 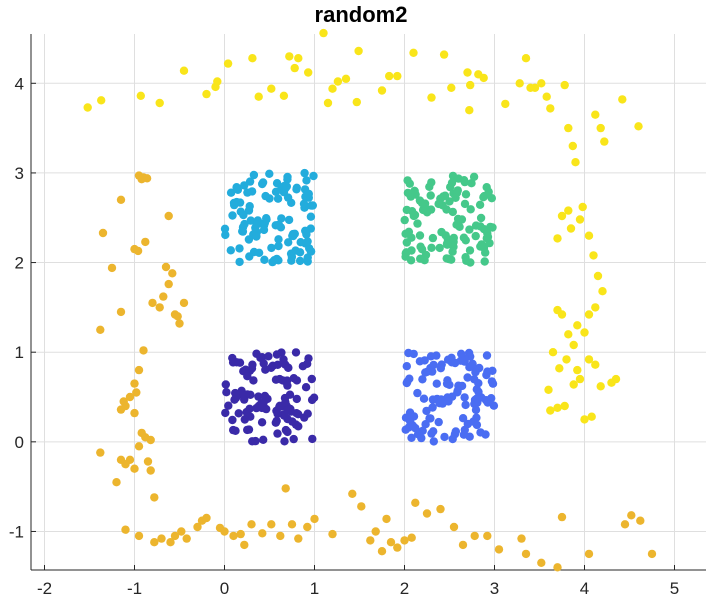 I want to click on x-tick-label: 0, so click(x=224, y=588).